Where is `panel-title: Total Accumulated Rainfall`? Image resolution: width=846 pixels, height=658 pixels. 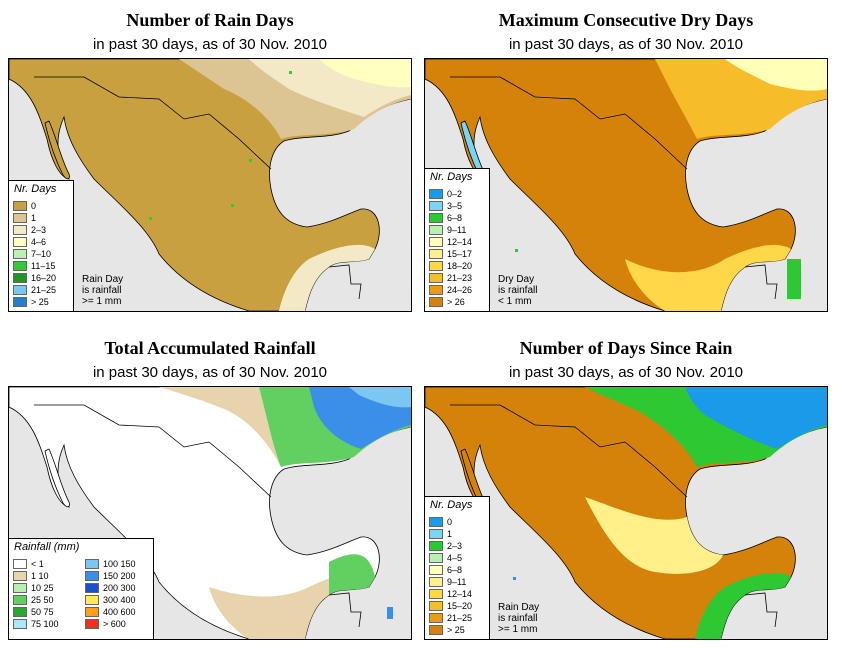 panel-title: Total Accumulated Rainfall is located at coordinates (210, 348).